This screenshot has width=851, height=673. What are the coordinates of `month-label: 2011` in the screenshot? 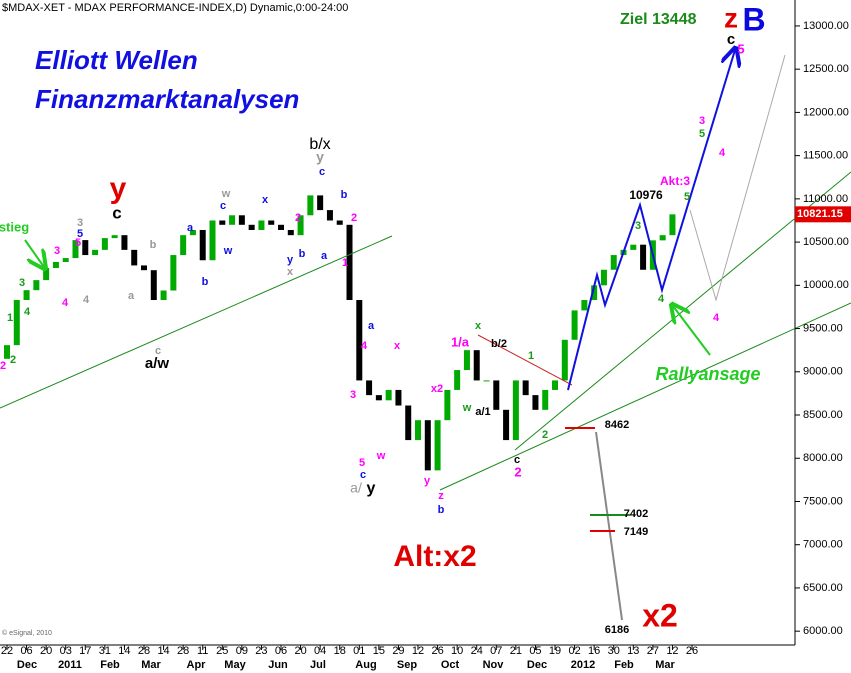 It's located at (70, 665).